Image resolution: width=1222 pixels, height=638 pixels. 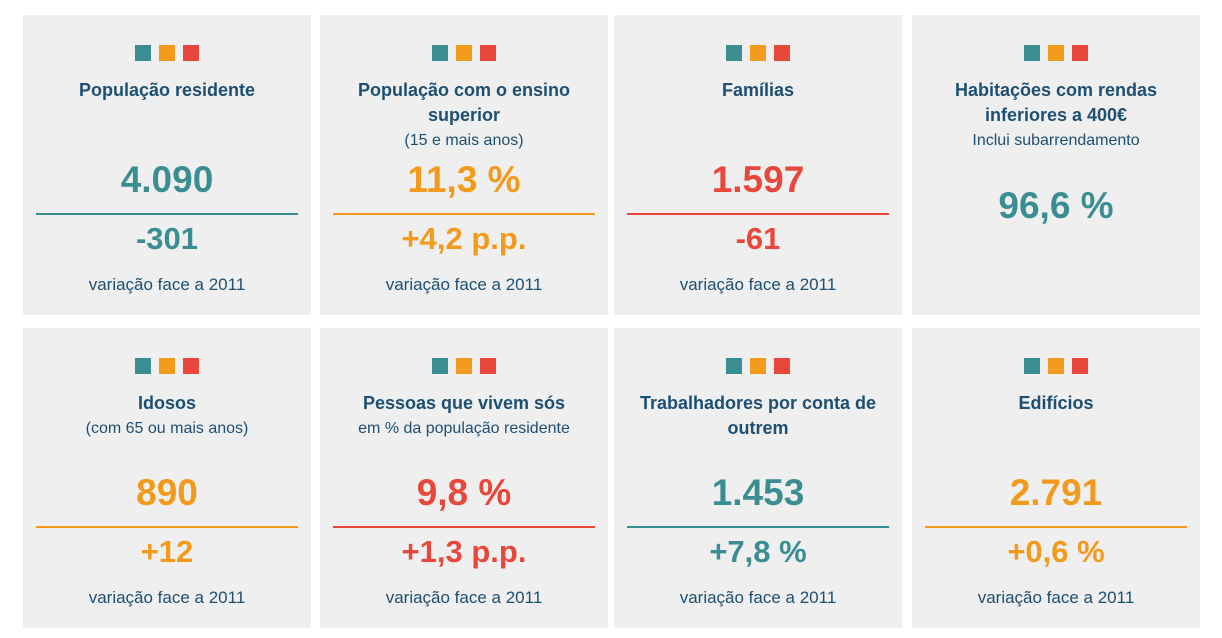 What do you see at coordinates (758, 179) in the screenshot?
I see `card-value: 1.597` at bounding box center [758, 179].